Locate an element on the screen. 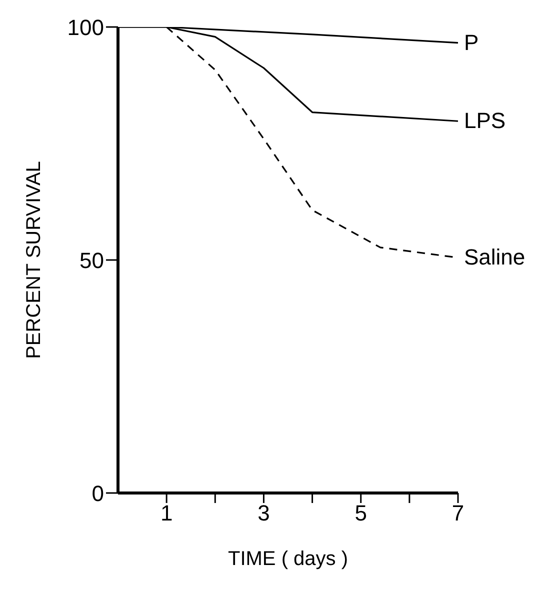 The height and width of the screenshot is (591, 535). x-axis-title: TIME ( days ) is located at coordinates (288, 559).